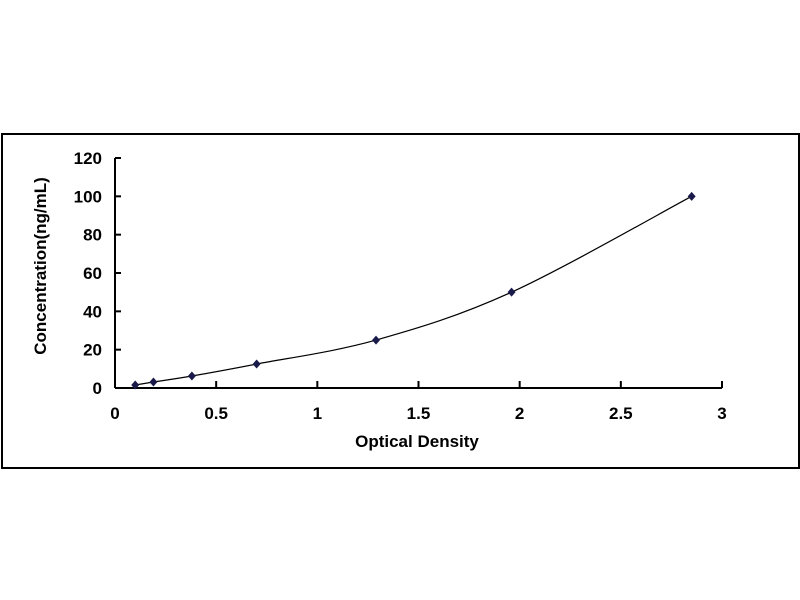 This screenshot has height=600, width=800. I want to click on x-tick-label: 1, so click(317, 413).